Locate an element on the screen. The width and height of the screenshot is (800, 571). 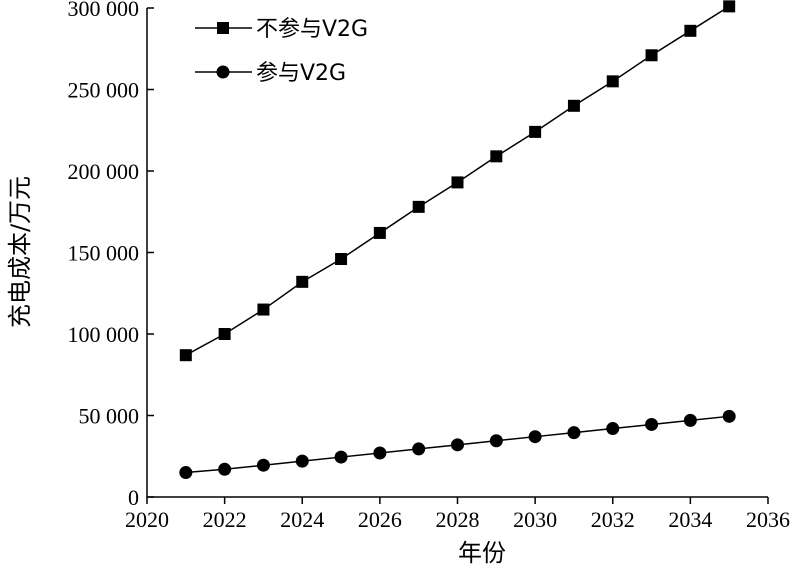
y-tick-label: 250 000 is located at coordinates (104, 90).